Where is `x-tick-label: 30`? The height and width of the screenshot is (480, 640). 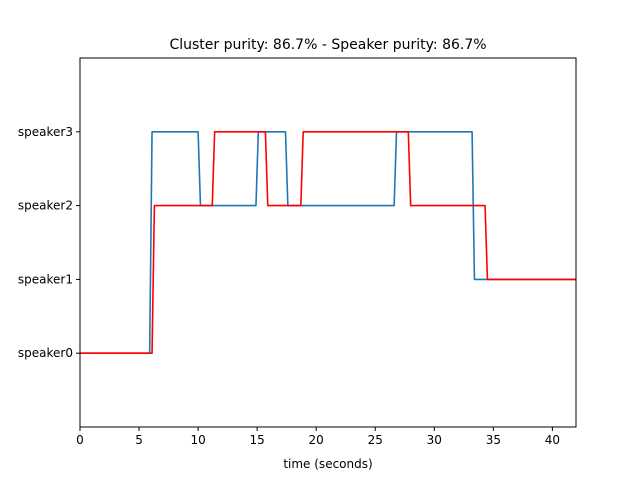 x-tick-label: 30 is located at coordinates (434, 440).